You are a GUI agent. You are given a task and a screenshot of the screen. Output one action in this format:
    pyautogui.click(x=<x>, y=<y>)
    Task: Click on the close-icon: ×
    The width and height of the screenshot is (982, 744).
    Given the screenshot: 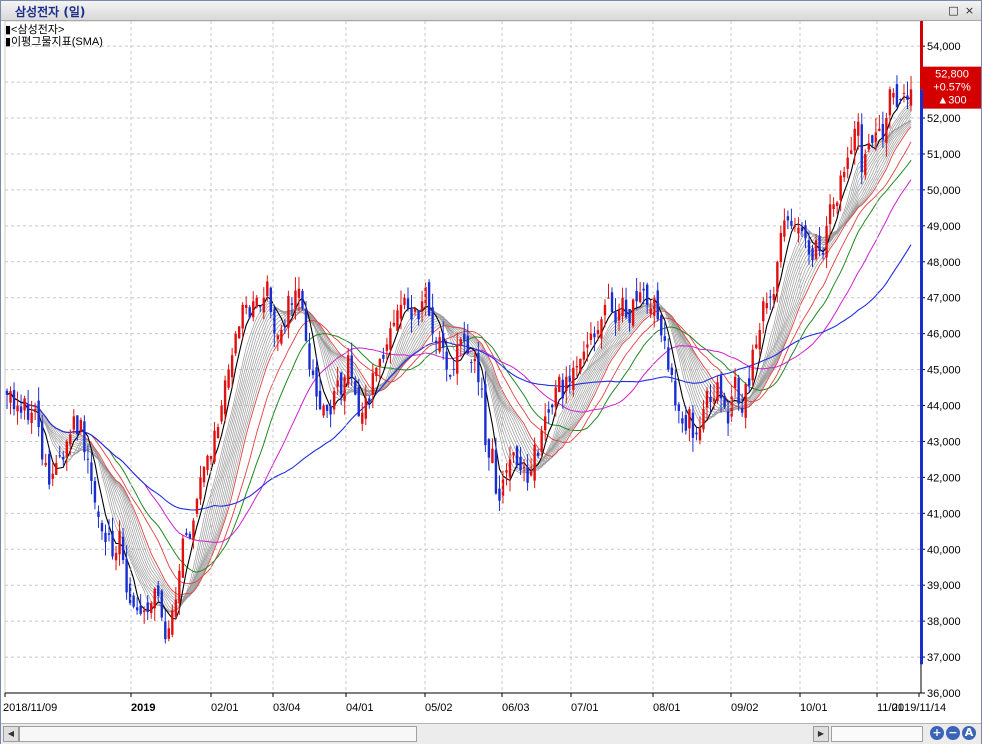 What is the action you would take?
    pyautogui.click(x=969, y=10)
    